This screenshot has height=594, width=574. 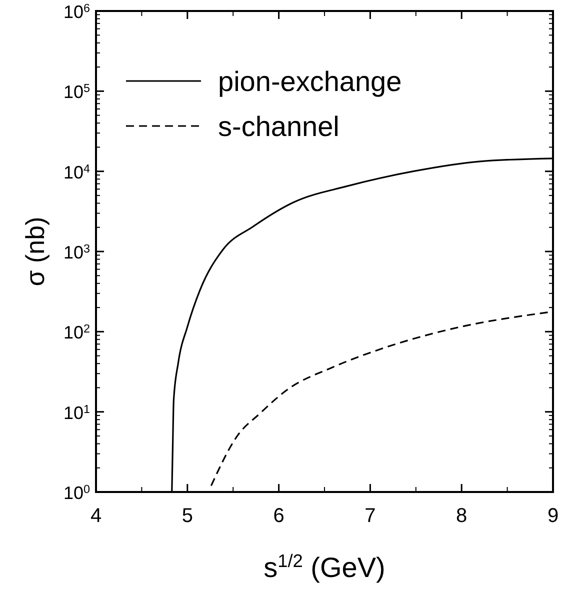 I want to click on x-tick-label: 4, so click(x=96, y=516).